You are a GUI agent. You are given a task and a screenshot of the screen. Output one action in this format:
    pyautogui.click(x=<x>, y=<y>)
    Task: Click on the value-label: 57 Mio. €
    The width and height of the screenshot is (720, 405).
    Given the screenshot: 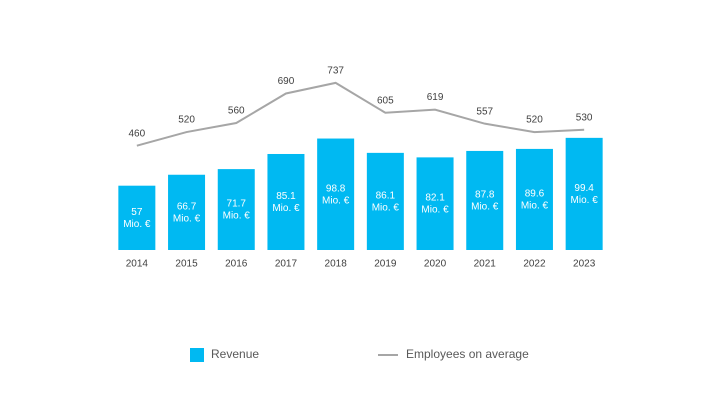 What is the action you would take?
    pyautogui.click(x=137, y=217)
    